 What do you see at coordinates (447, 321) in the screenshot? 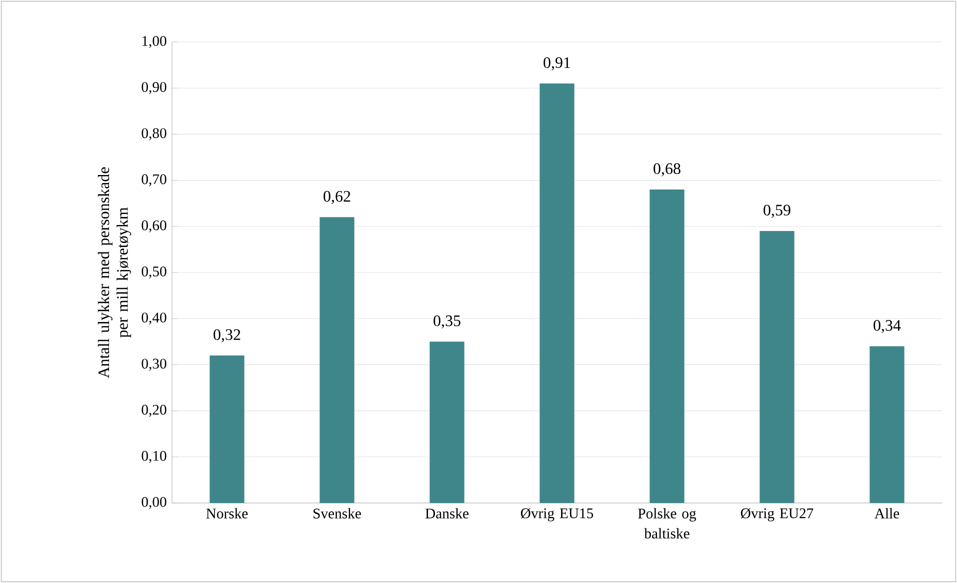
I see `data-label: 0,35` at bounding box center [447, 321].